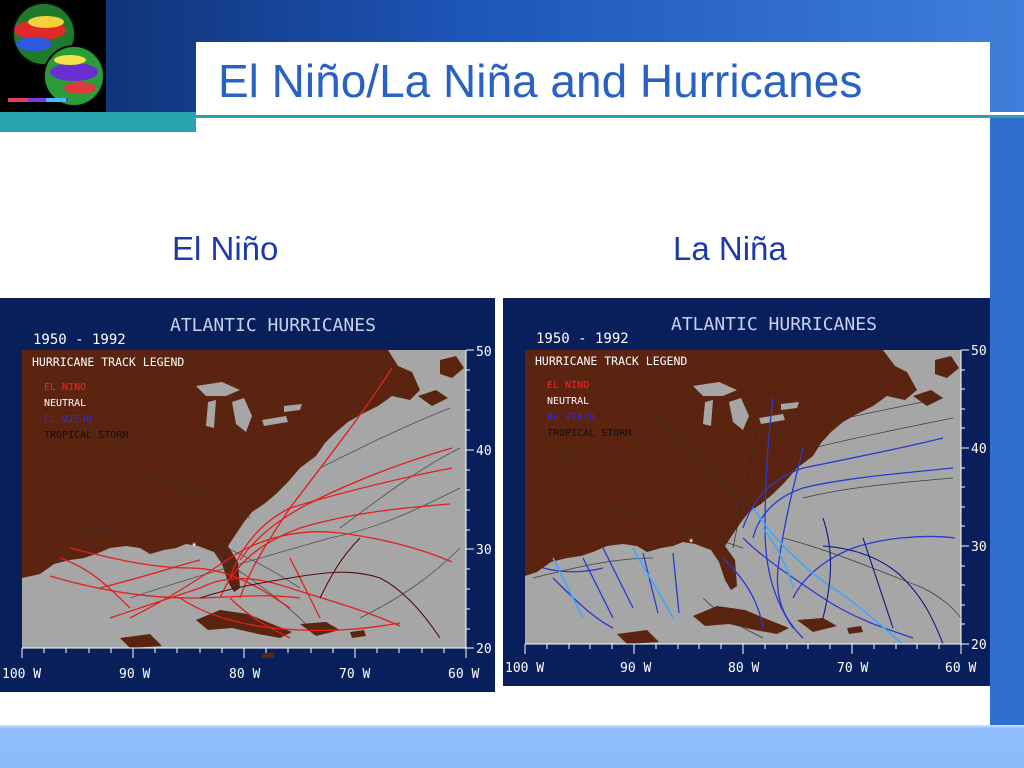  Describe the element at coordinates (98, 122) in the screenshot. I see `accent-block` at that location.